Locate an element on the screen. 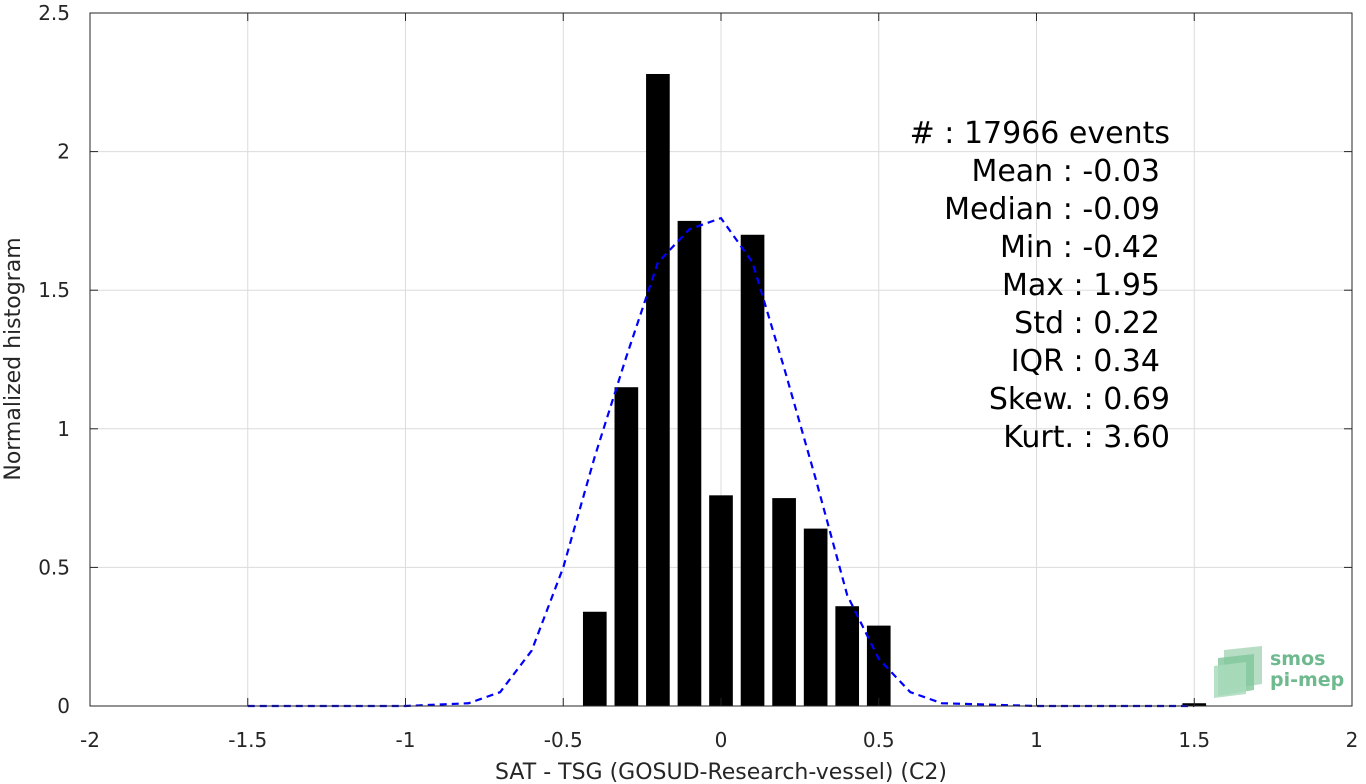 Image resolution: width=1366 pixels, height=784 pixels. x-tick-label: 2 is located at coordinates (1352, 740).